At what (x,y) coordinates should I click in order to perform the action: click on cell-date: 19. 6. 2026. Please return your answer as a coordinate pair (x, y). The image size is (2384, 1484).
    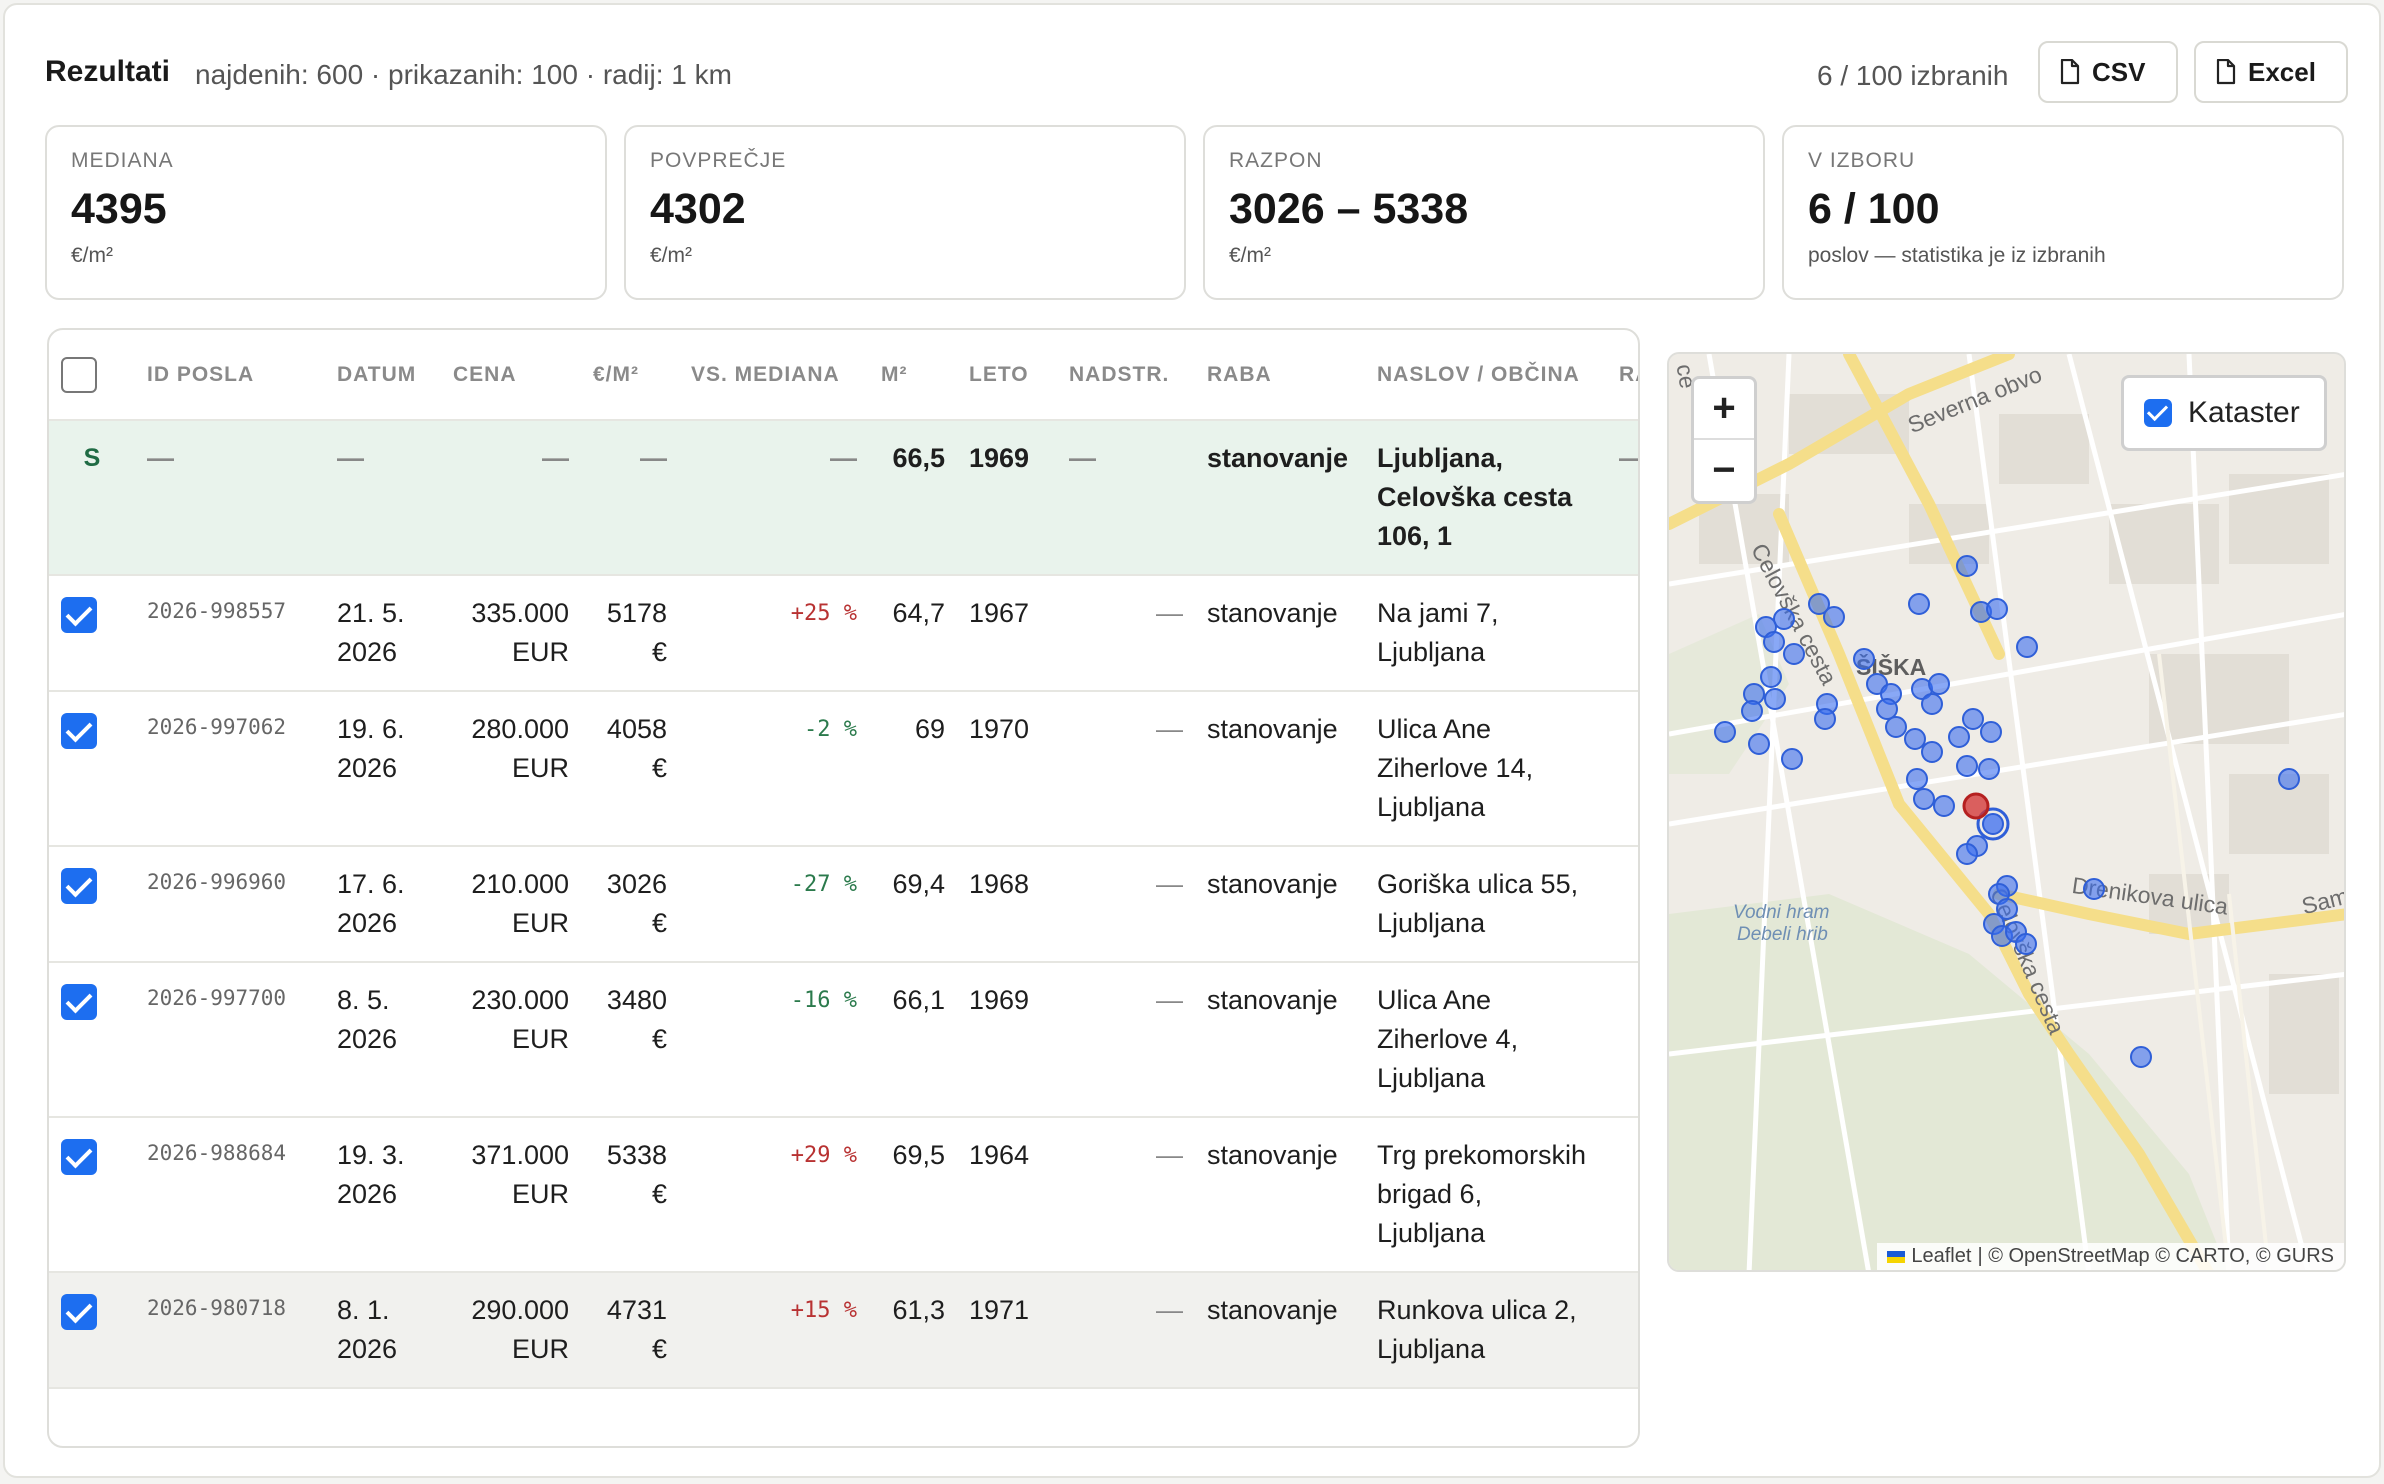
    Looking at the image, I should click on (383, 769).